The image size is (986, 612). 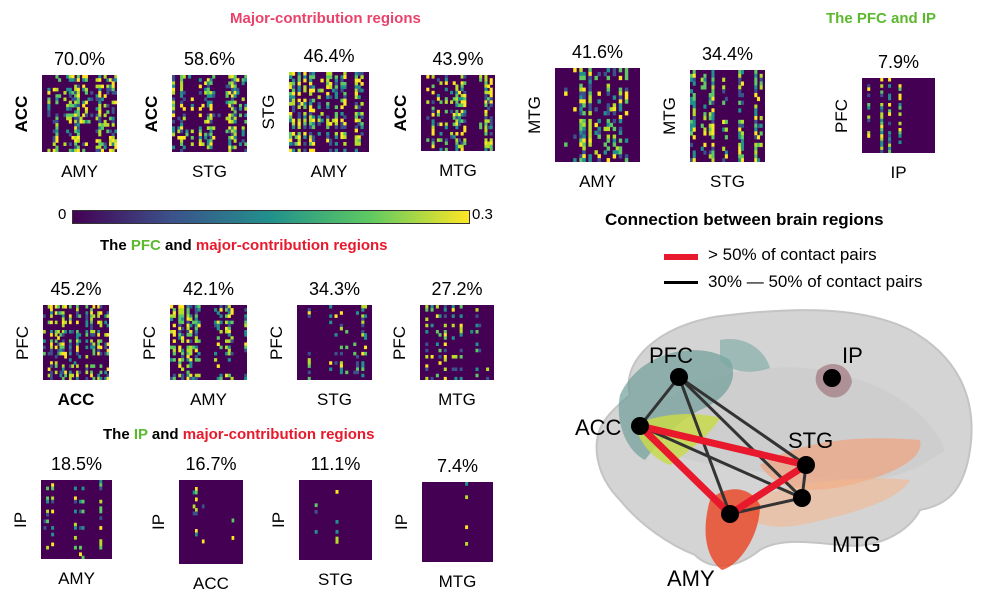 I want to click on major-contribution-title: Major-contribution regions, so click(x=325, y=18).